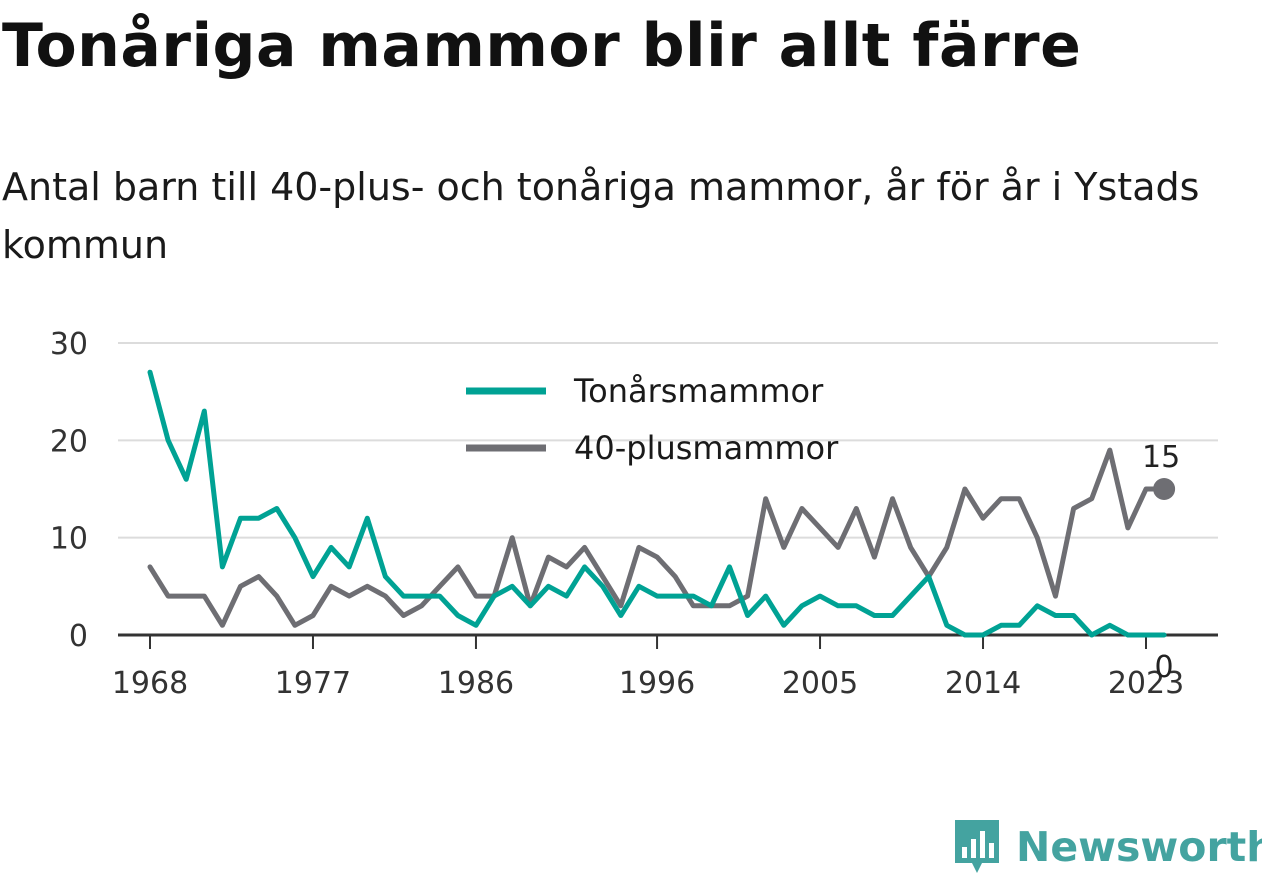  Describe the element at coordinates (983, 683) in the screenshot. I see `x-tick-label: 2014` at that location.